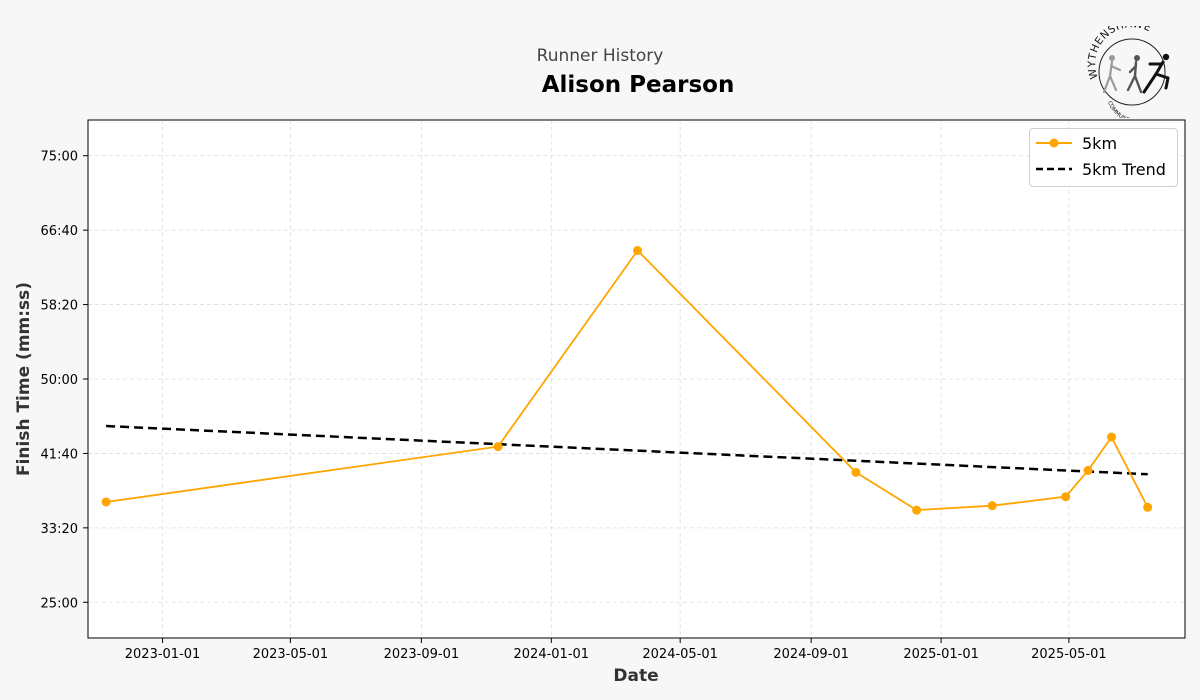 Image resolution: width=1200 pixels, height=700 pixels. Describe the element at coordinates (627, 450) in the screenshot. I see `trend-line-5km` at that location.